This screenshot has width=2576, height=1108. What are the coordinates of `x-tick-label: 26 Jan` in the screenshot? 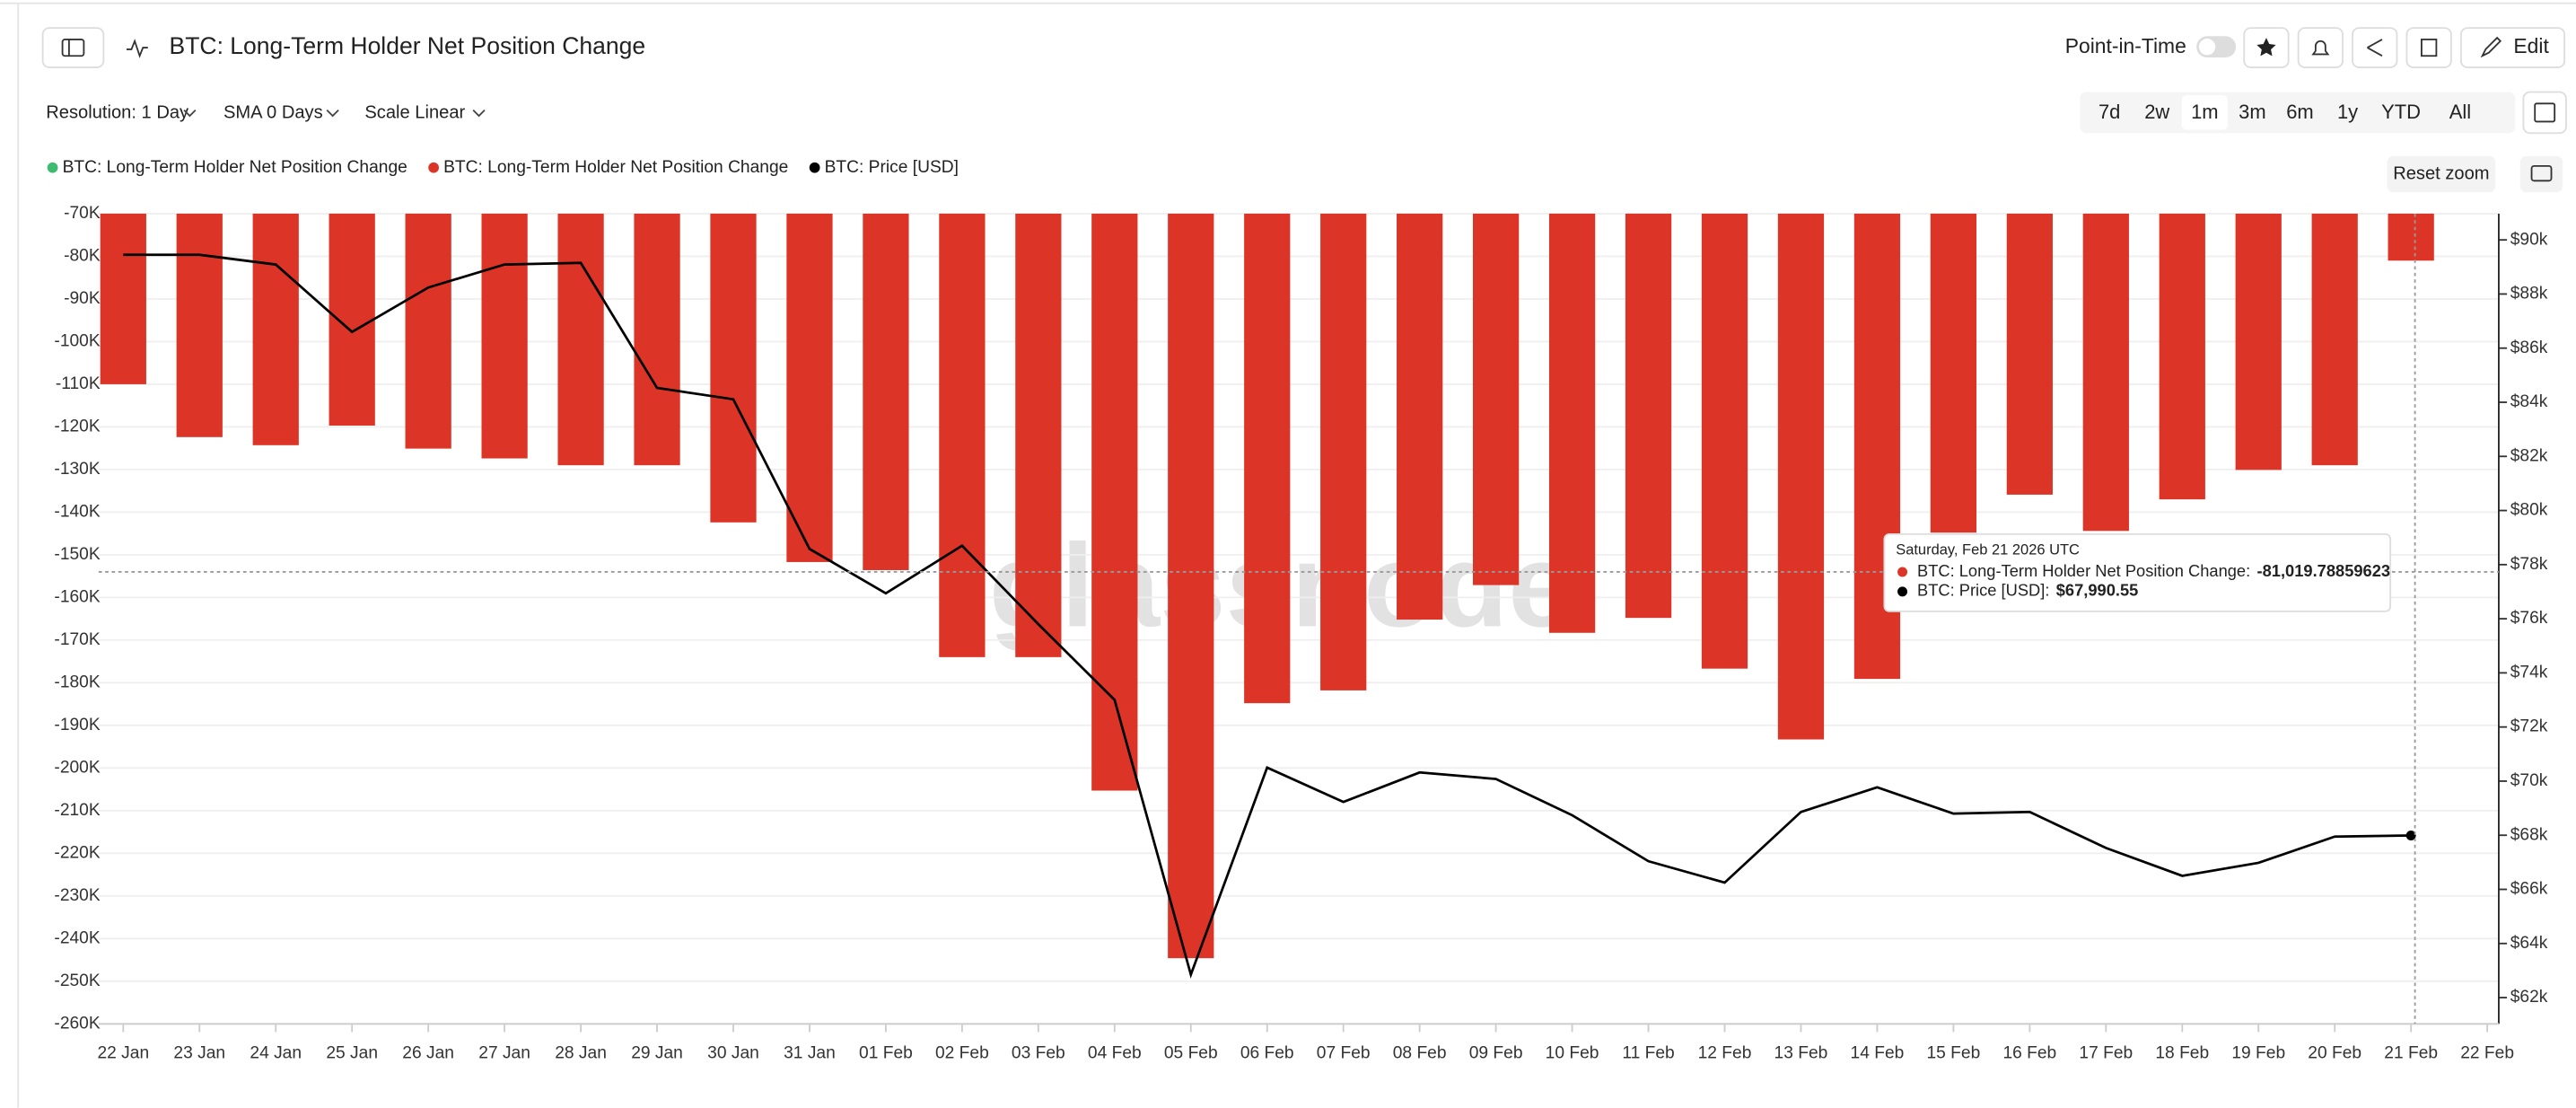 It's located at (428, 1052).